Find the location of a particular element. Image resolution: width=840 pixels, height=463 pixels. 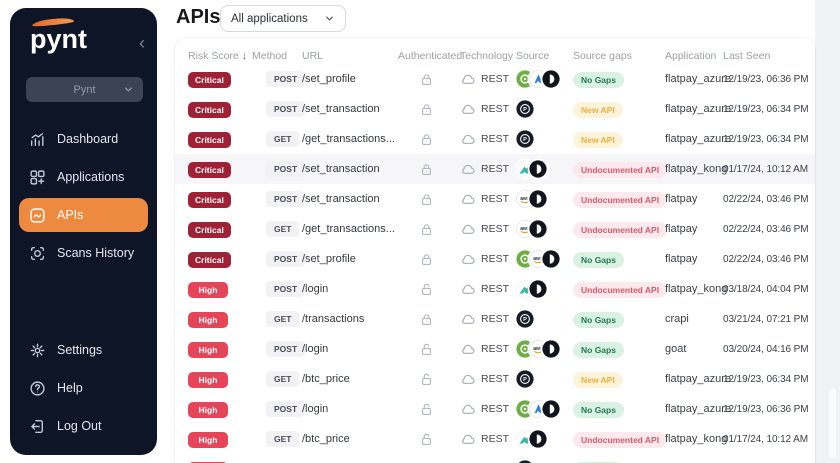

application-cell: flatpay_kong is located at coordinates (696, 169).